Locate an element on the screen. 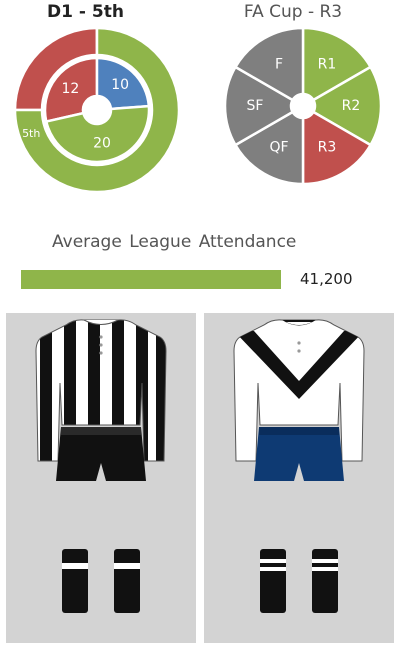 This screenshot has width=400, height=650. league-chart-title: D1 - 5th is located at coordinates (85, 12).